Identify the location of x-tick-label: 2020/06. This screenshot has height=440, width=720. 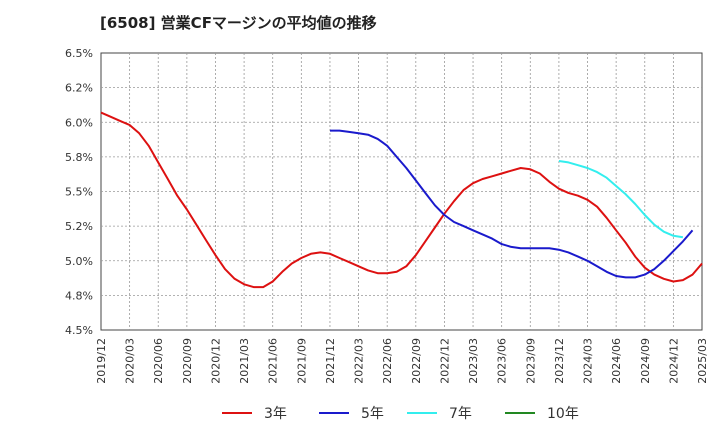
(158, 361).